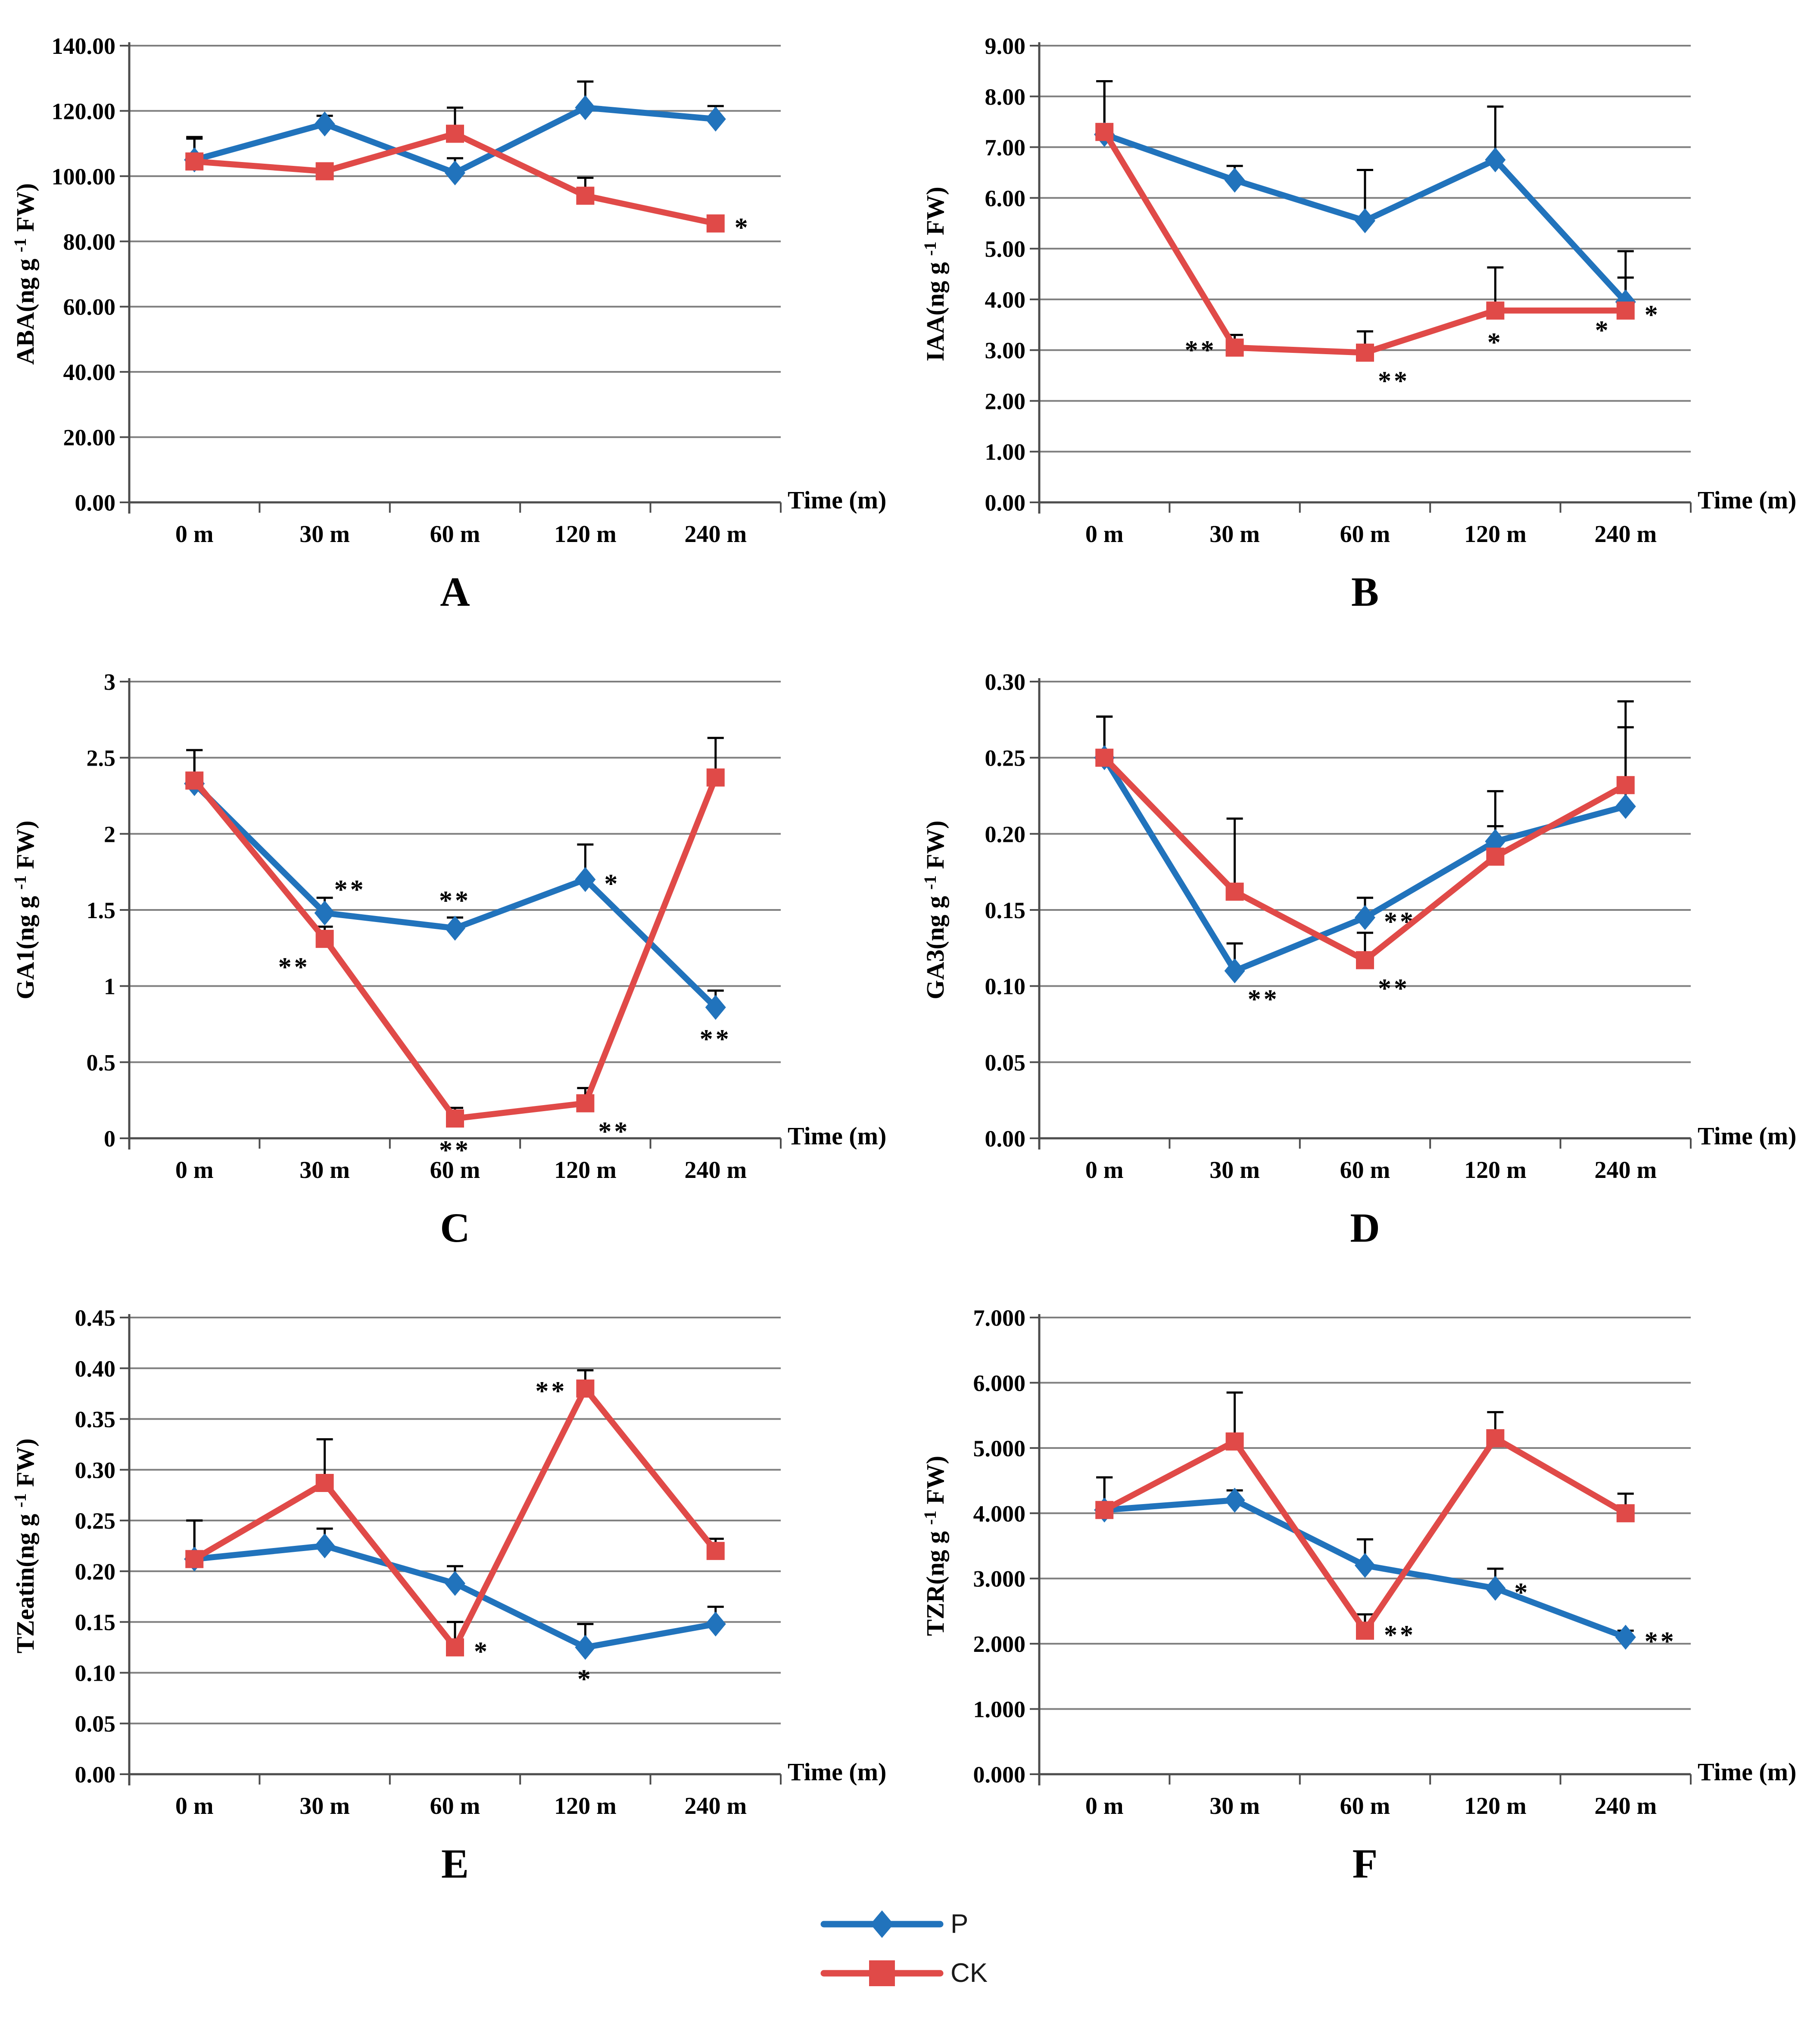  Describe the element at coordinates (95, 1369) in the screenshot. I see `y-tick-label: 0.40` at that location.